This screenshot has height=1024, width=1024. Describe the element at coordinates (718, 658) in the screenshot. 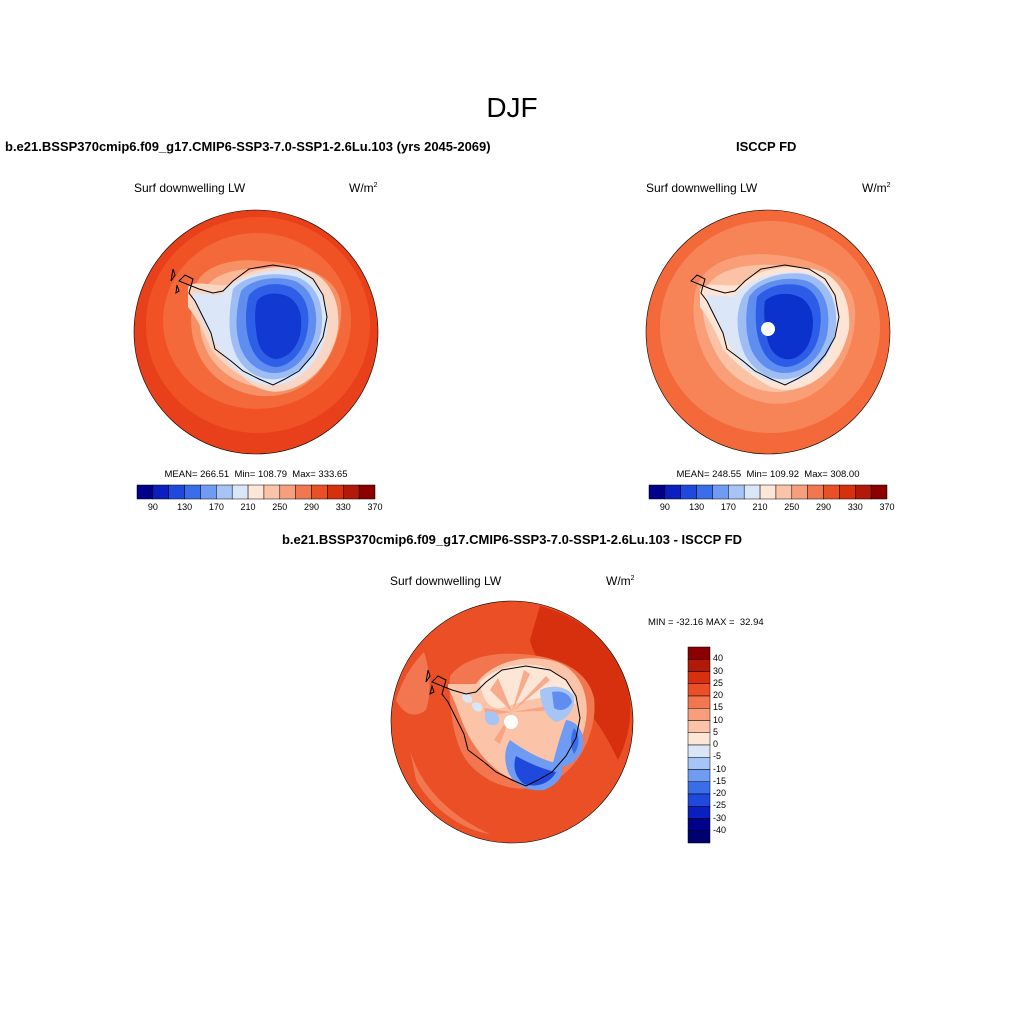

I see `colorbar-tick-label: 40` at that location.